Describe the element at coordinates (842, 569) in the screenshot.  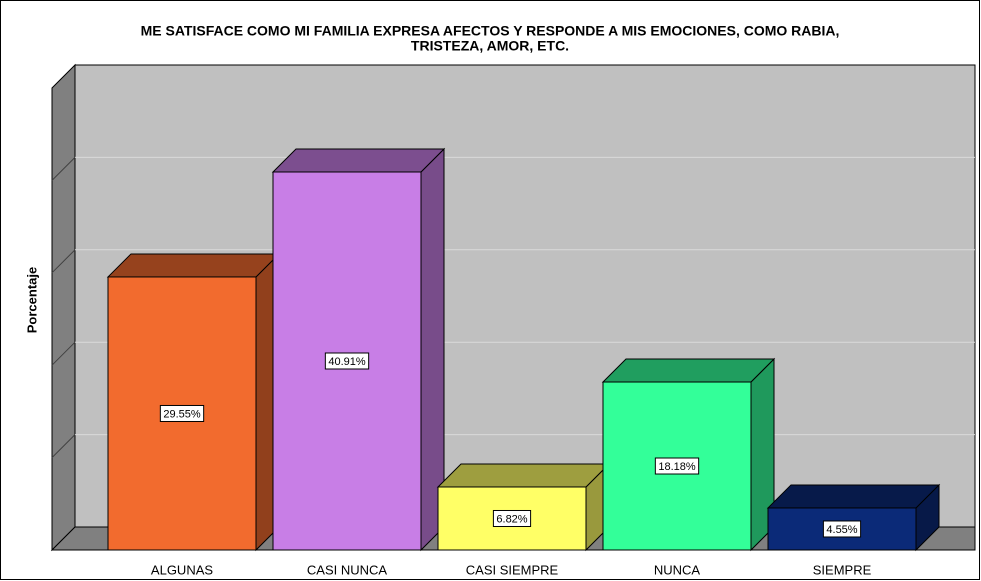
I see `x-tick-label: SIEMPRE` at that location.